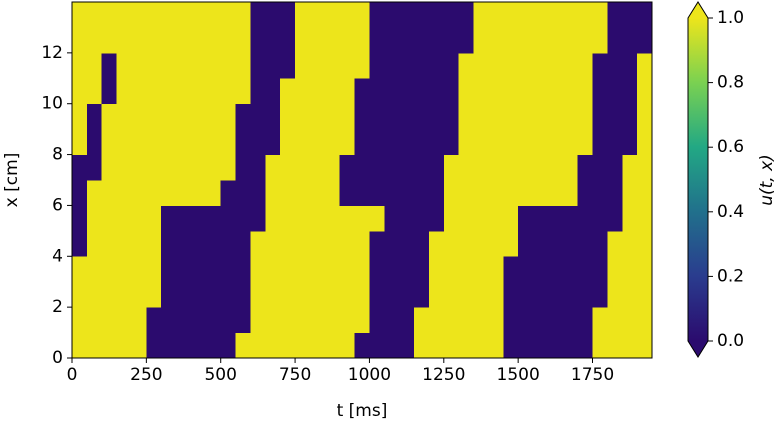  I want to click on colorbar-tick-label: 1.0, so click(730, 18).